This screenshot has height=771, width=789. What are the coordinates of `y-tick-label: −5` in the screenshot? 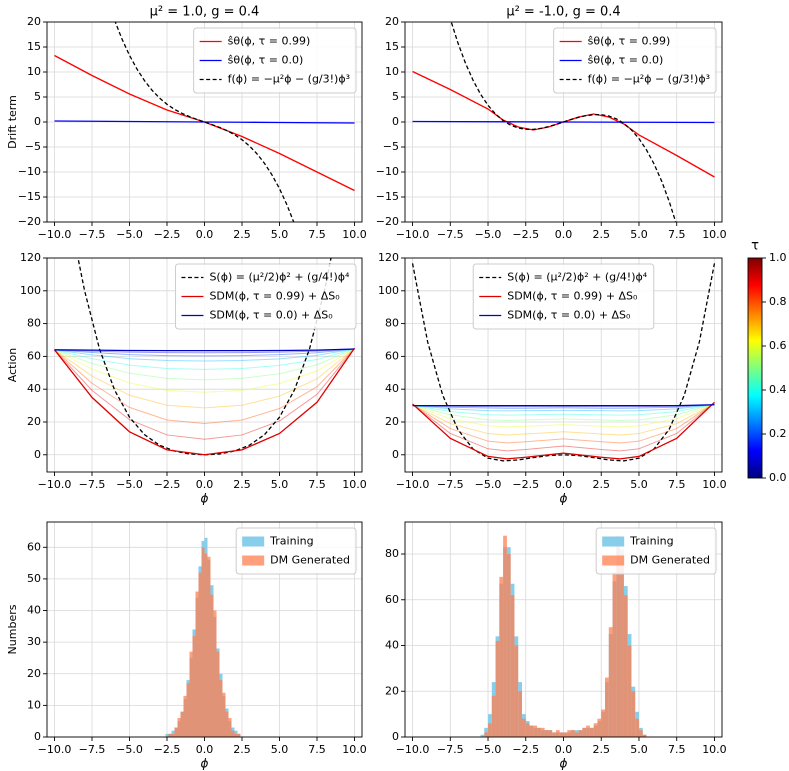 It's located at (33, 146).